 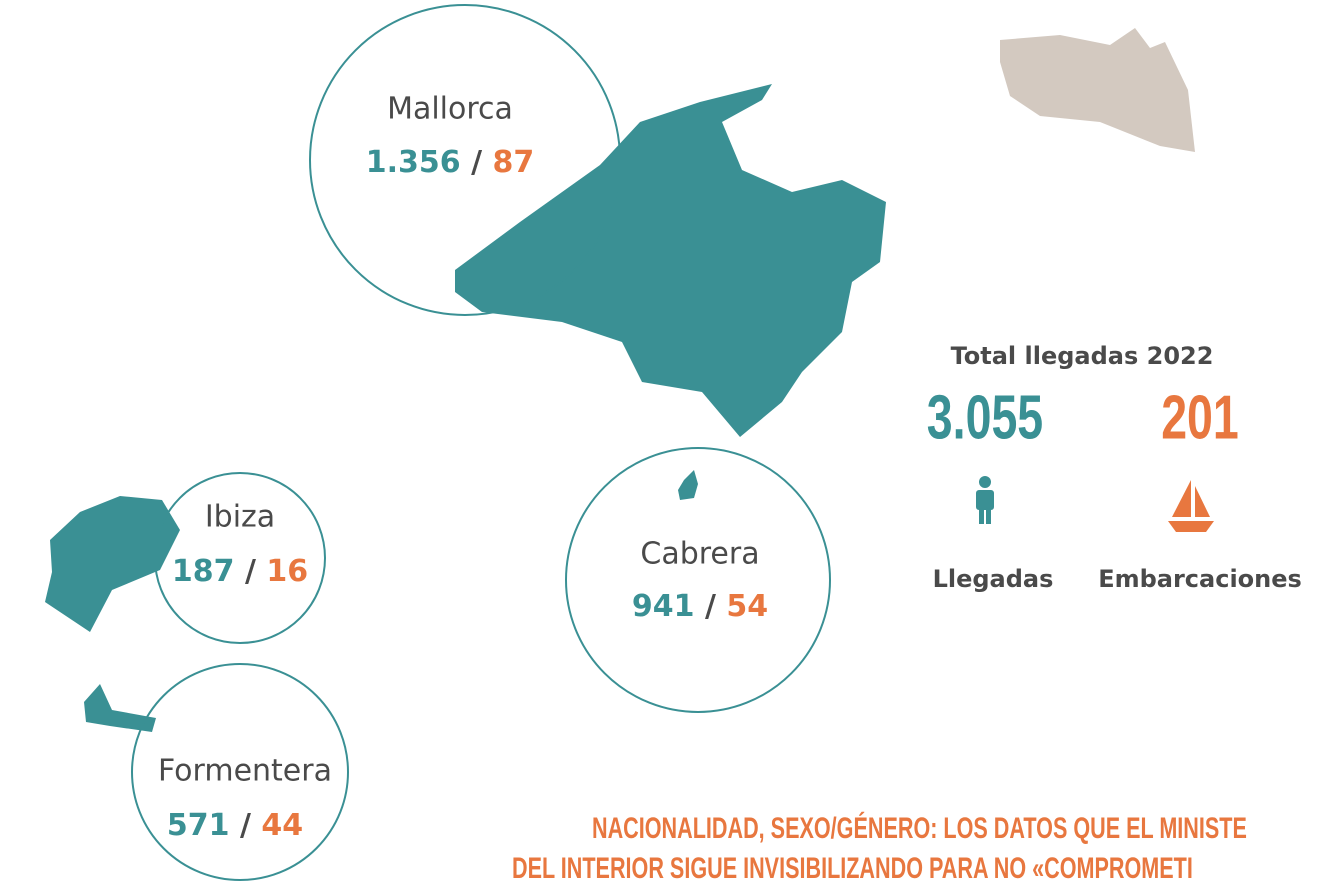 What do you see at coordinates (688, 485) in the screenshot?
I see `cabrera-shape` at bounding box center [688, 485].